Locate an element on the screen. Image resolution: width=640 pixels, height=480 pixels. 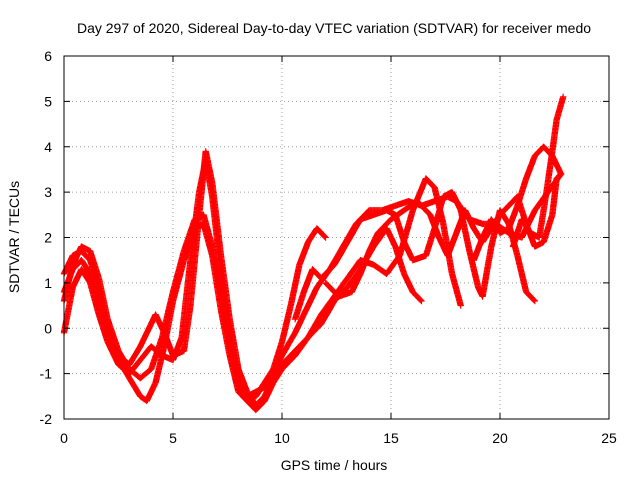
x-axis-label: GPS time / hours is located at coordinates (334, 465).